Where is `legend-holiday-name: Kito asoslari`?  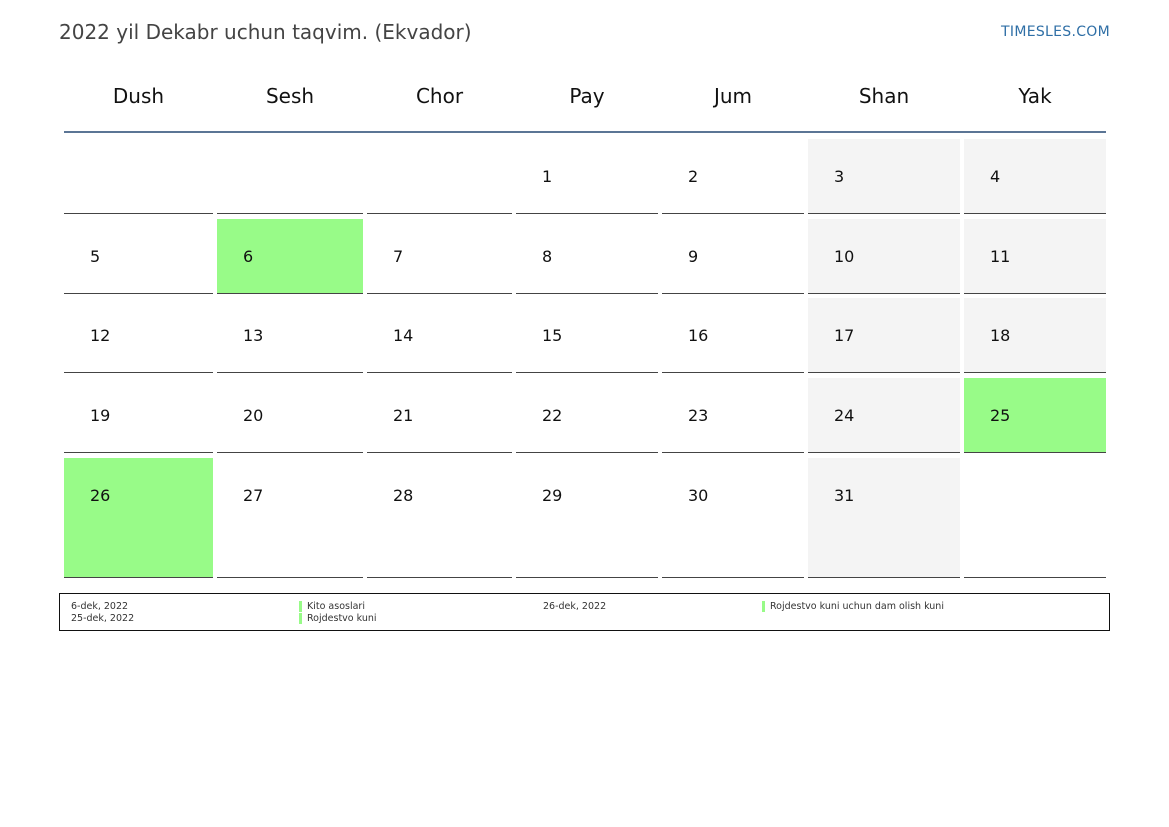 legend-holiday-name: Kito asoslari is located at coordinates (336, 606).